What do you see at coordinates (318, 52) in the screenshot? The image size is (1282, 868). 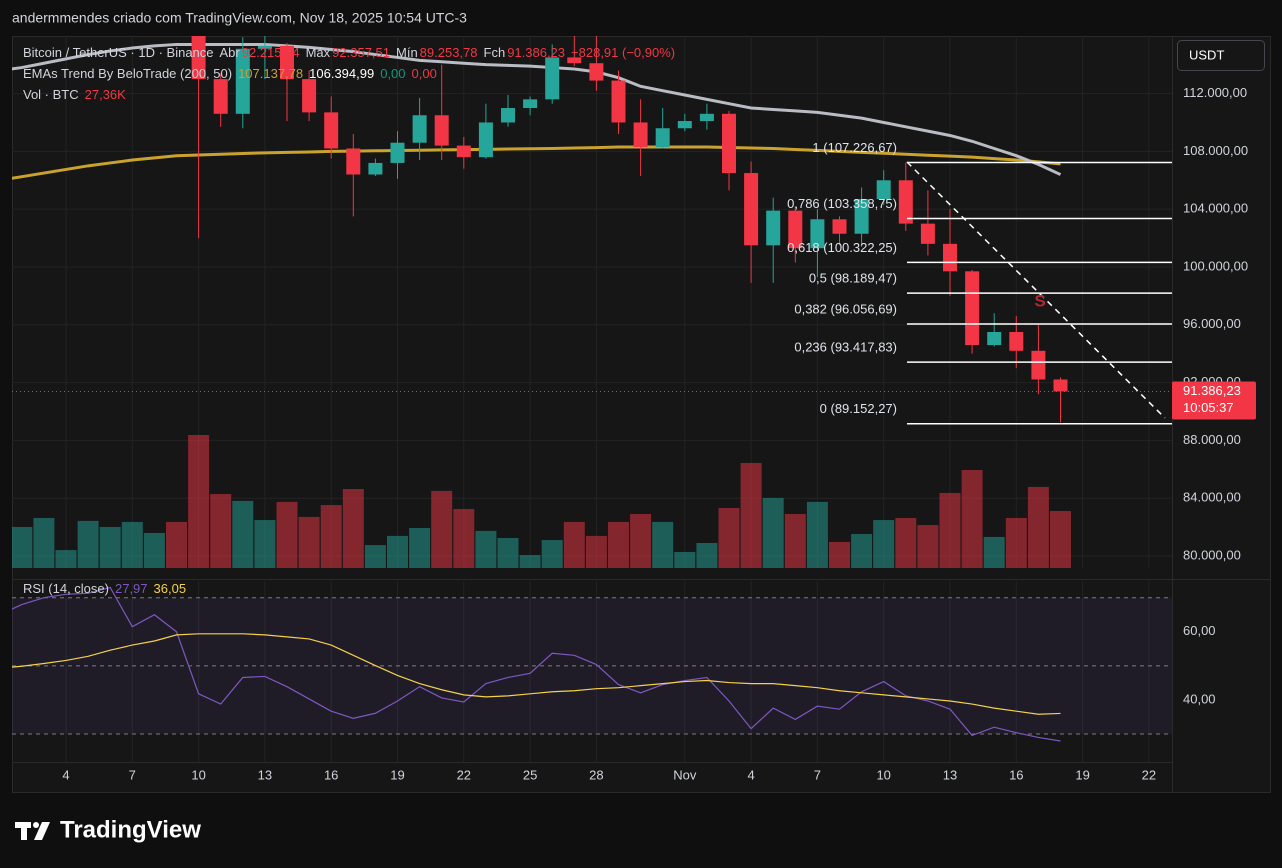 I see `legend-key: Máx` at bounding box center [318, 52].